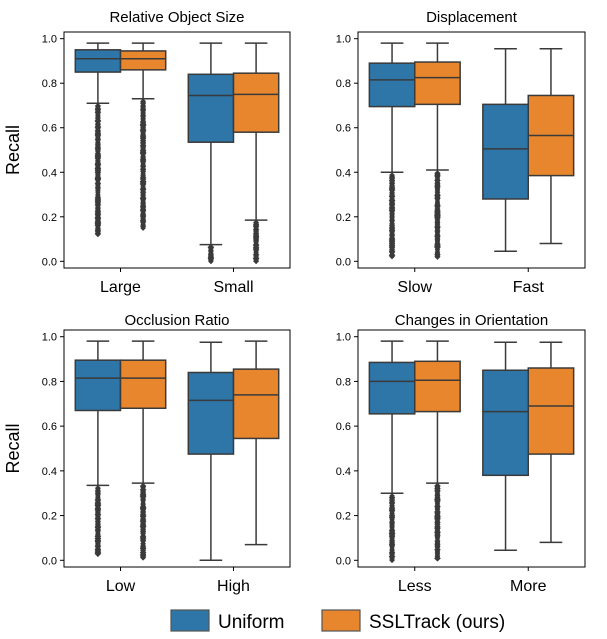 The height and width of the screenshot is (639, 607). What do you see at coordinates (529, 287) in the screenshot?
I see `x-tick-label: Fast` at bounding box center [529, 287].